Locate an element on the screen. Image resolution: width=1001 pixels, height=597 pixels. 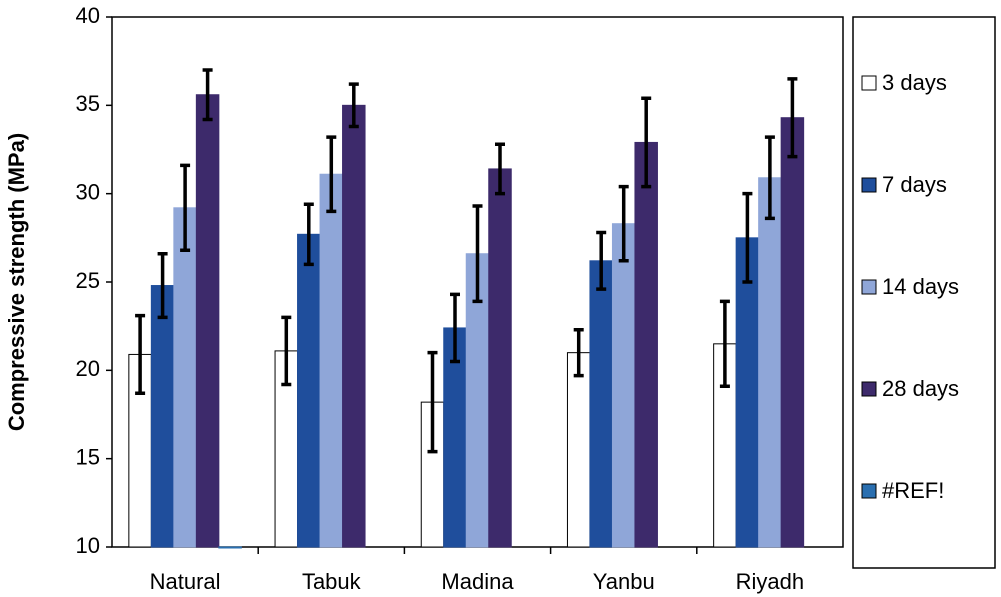
legend-label: #REF! is located at coordinates (913, 490).